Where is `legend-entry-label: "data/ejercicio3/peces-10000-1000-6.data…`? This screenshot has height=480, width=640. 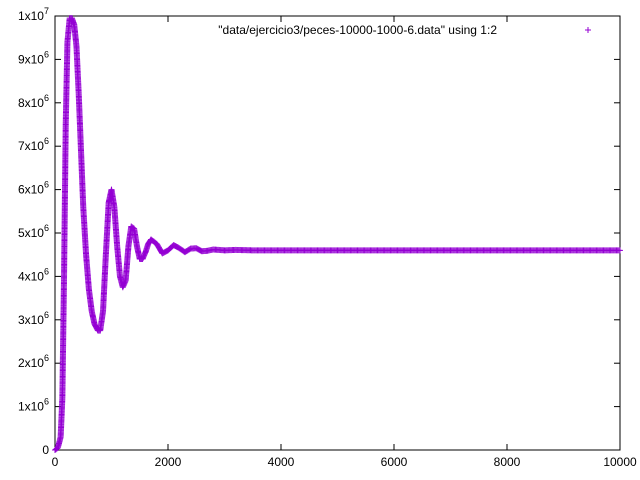 legend-entry-label: "data/ejercicio3/peces-10000-1000-6.data… is located at coordinates (357, 30).